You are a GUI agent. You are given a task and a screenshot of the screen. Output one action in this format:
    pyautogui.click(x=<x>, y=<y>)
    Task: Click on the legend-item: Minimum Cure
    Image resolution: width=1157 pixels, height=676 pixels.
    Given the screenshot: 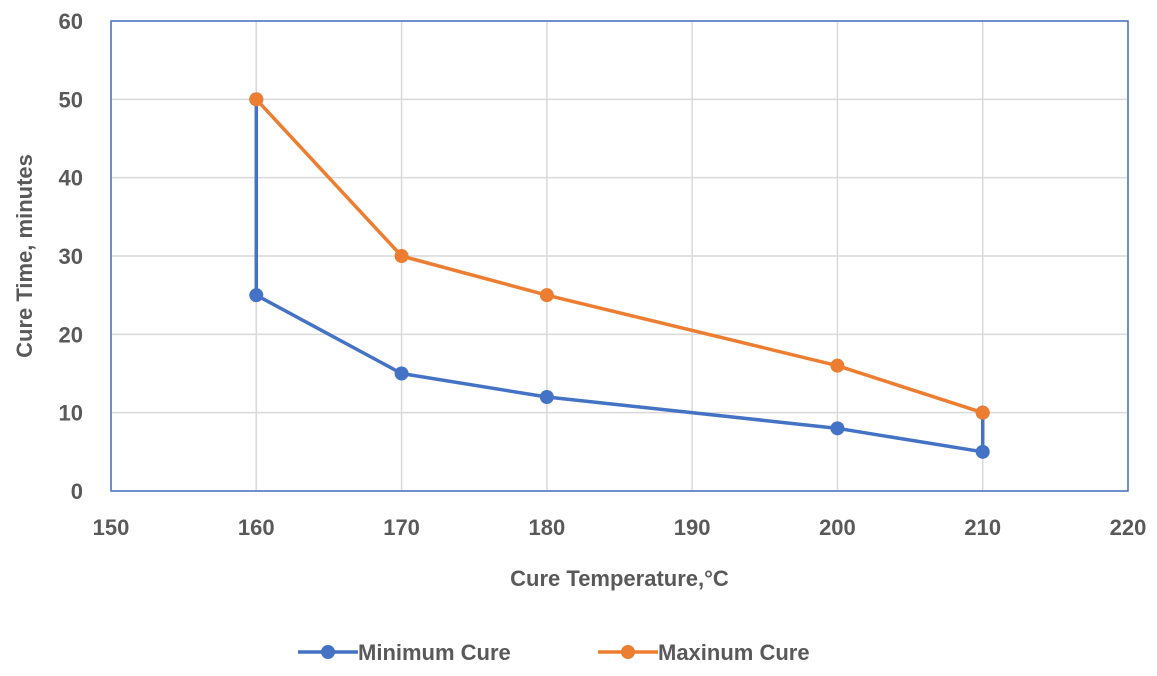 What is the action you would take?
    pyautogui.click(x=404, y=652)
    